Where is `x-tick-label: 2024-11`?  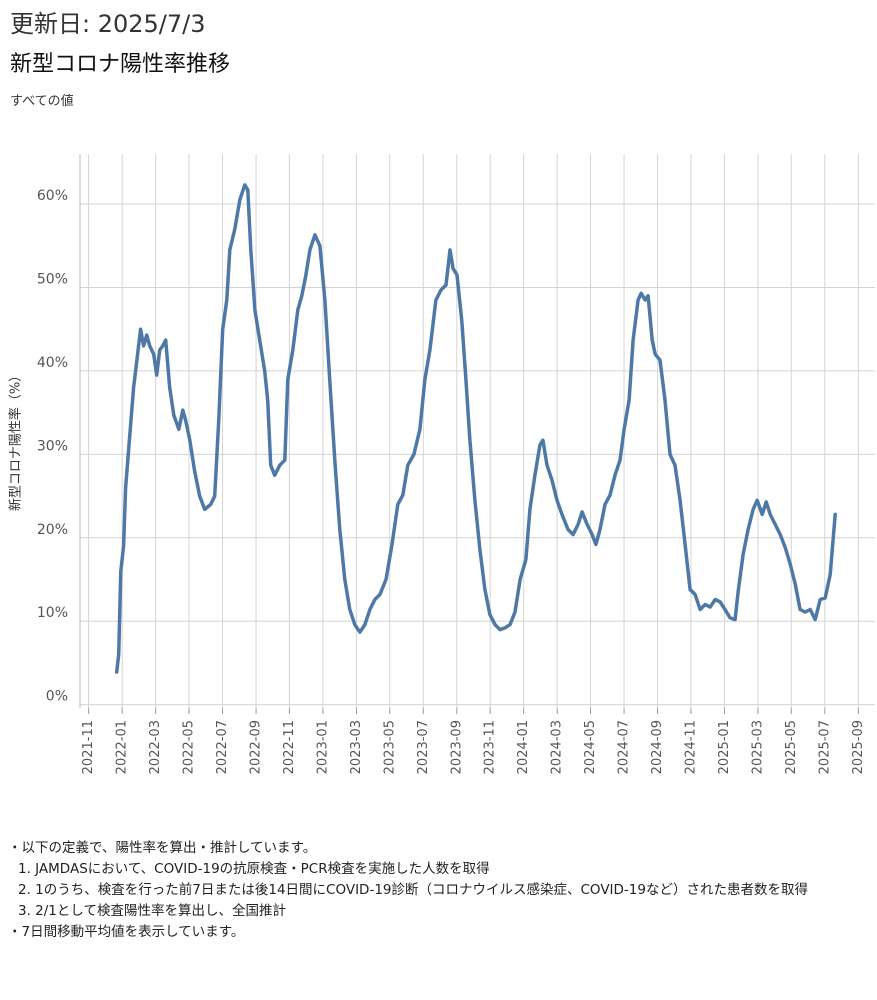
x-tick-label: 2024-11 is located at coordinates (690, 747).